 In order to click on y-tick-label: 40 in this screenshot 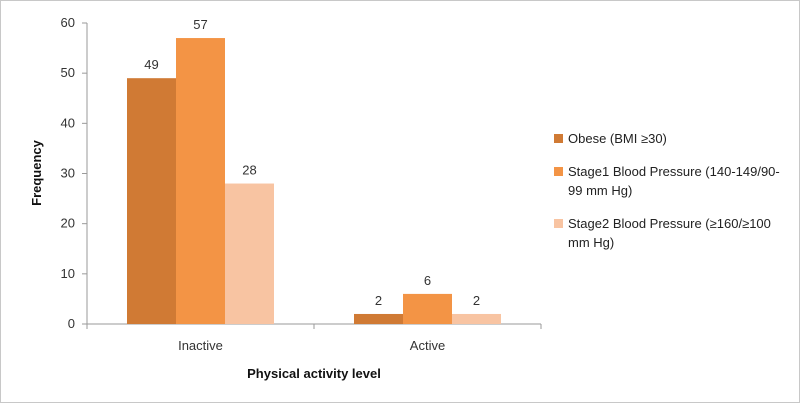, I will do `click(68, 122)`.